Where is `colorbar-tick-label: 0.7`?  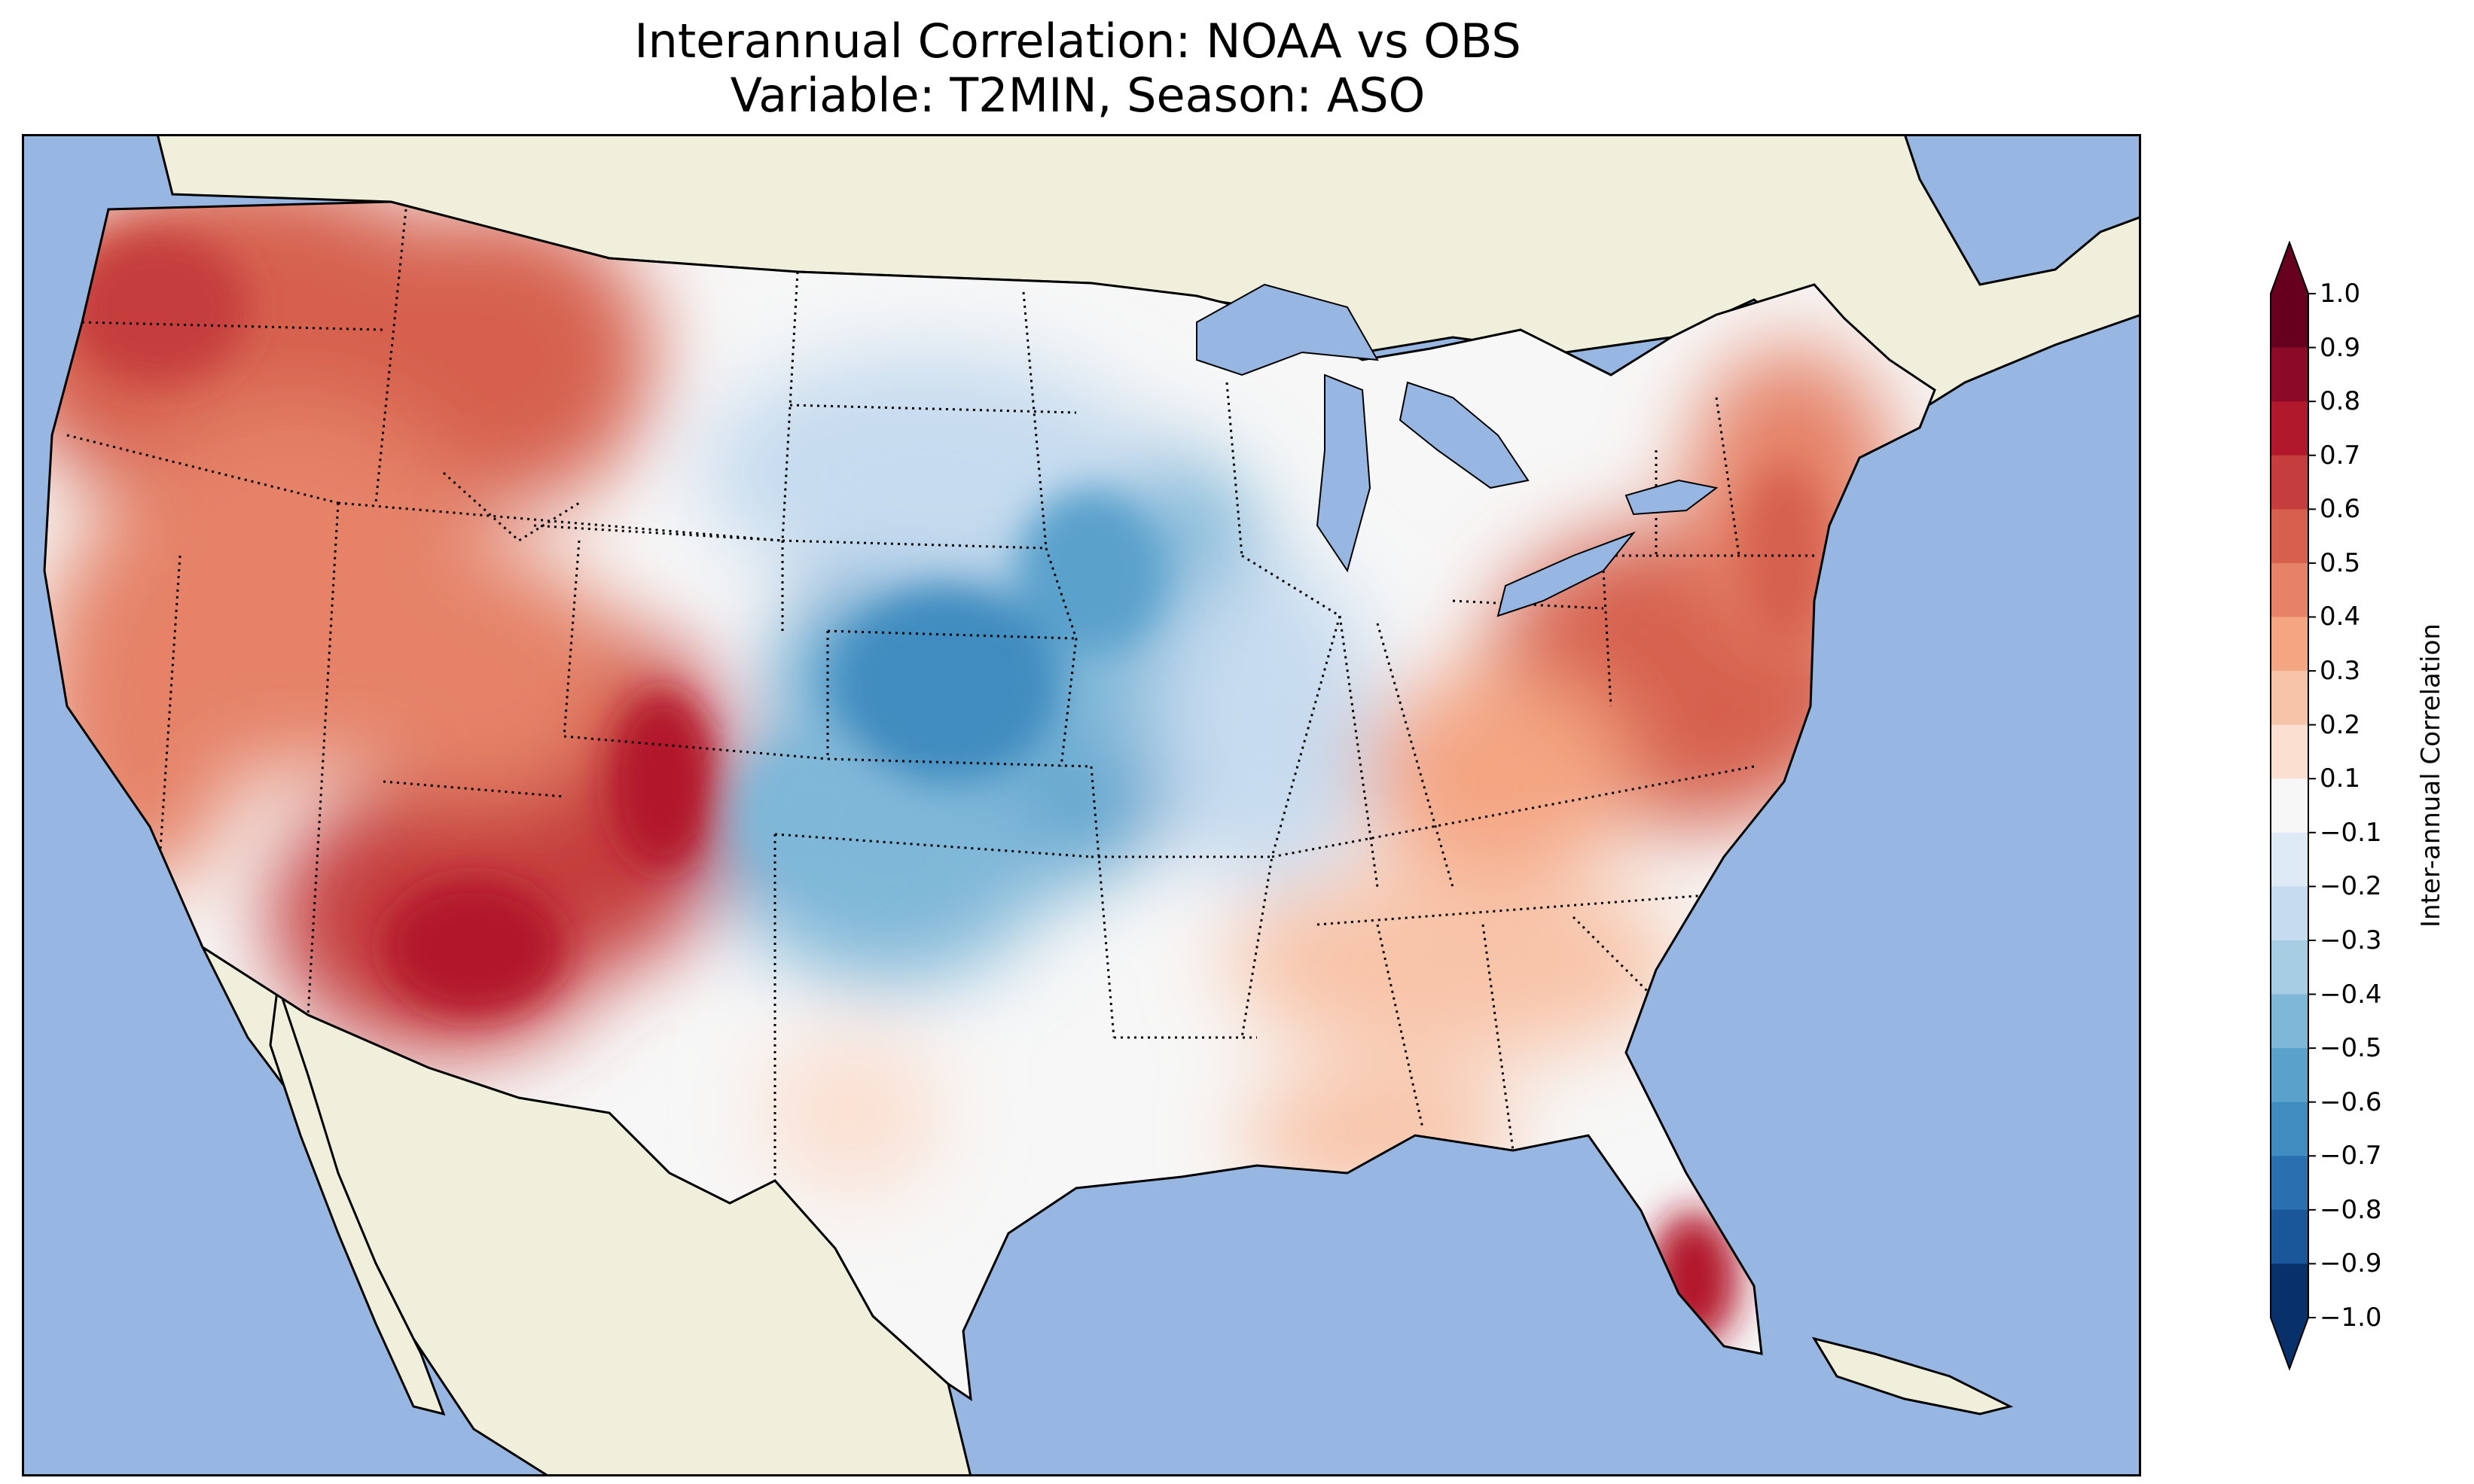
colorbar-tick-label: 0.7 is located at coordinates (2341, 455).